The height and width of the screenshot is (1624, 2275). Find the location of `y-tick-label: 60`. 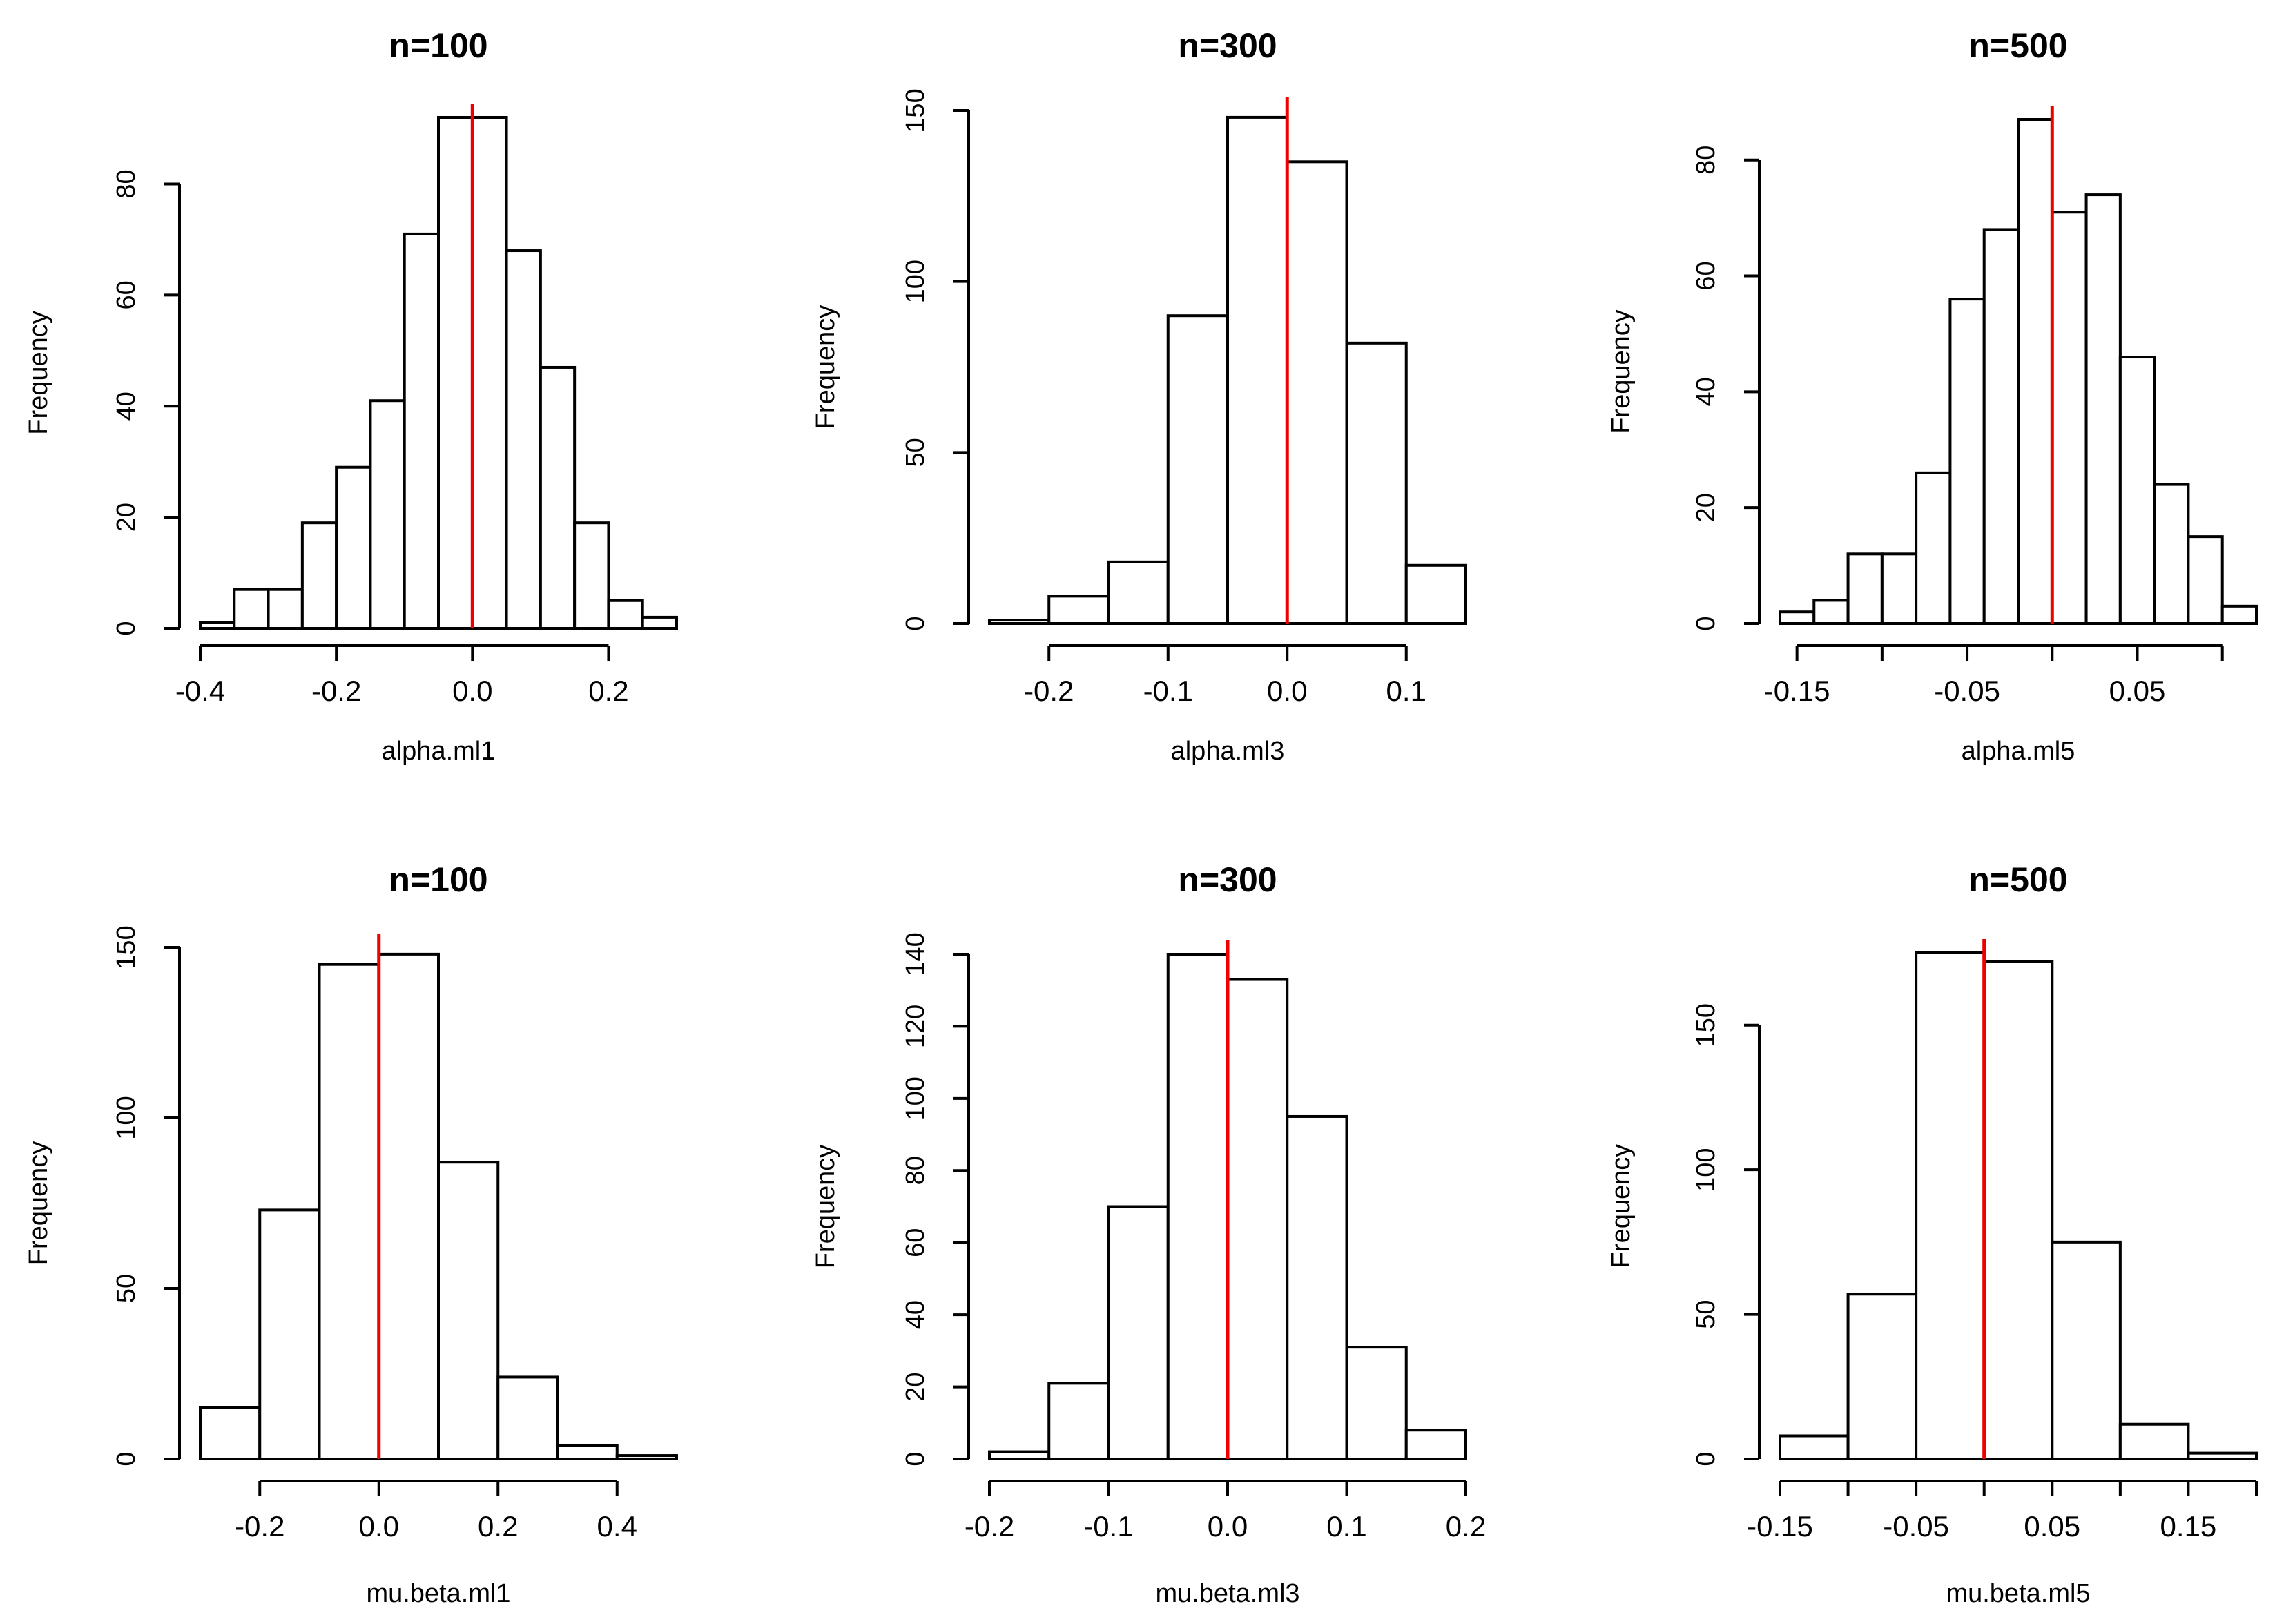

y-tick-label: 60 is located at coordinates (915, 1242).